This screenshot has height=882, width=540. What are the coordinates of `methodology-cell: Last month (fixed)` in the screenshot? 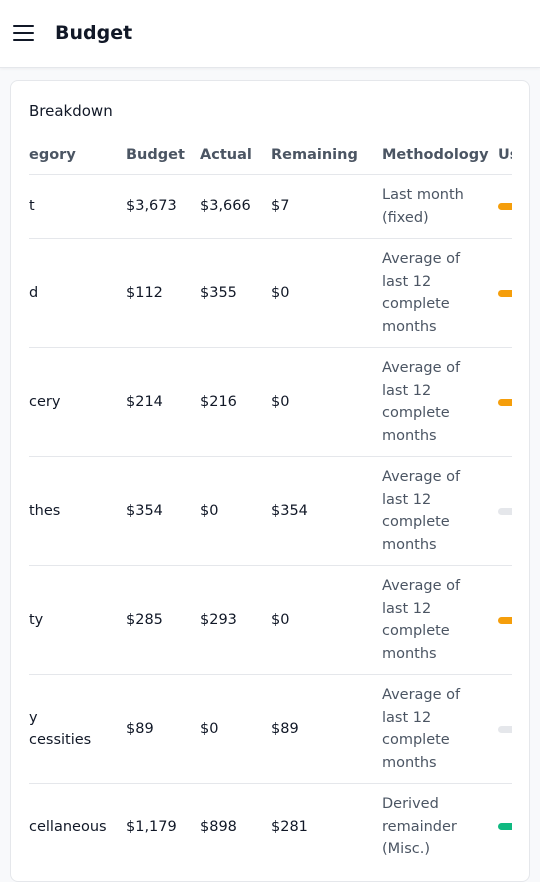 It's located at (440, 206).